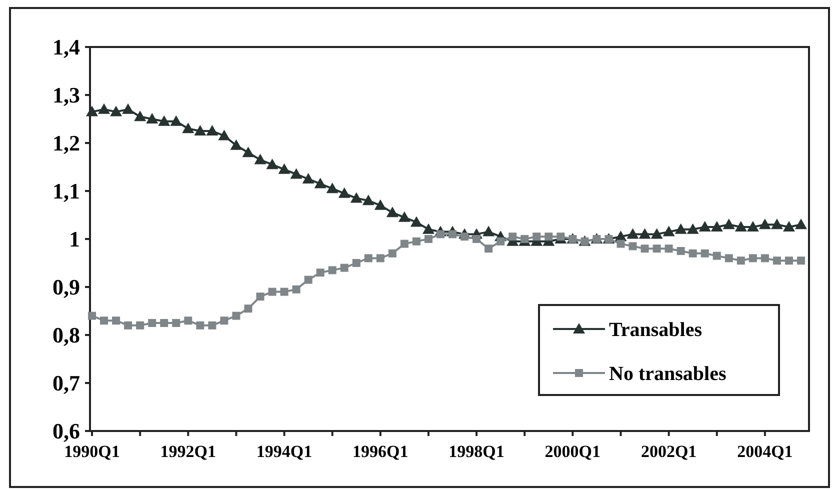 Image resolution: width=839 pixels, height=489 pixels. I want to click on y-tick-label: 0,6, so click(66, 431).